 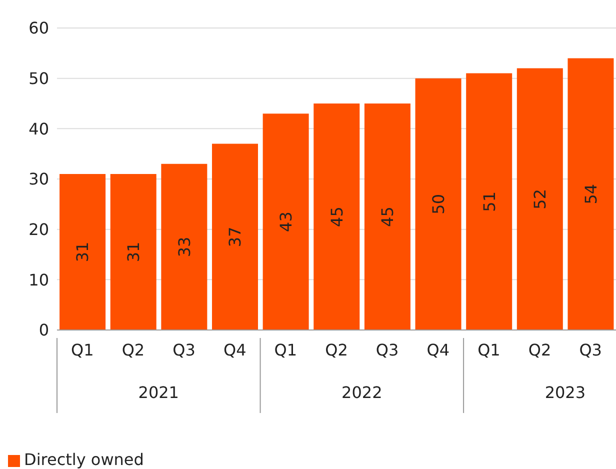 I want to click on text: 2023, so click(x=565, y=392).